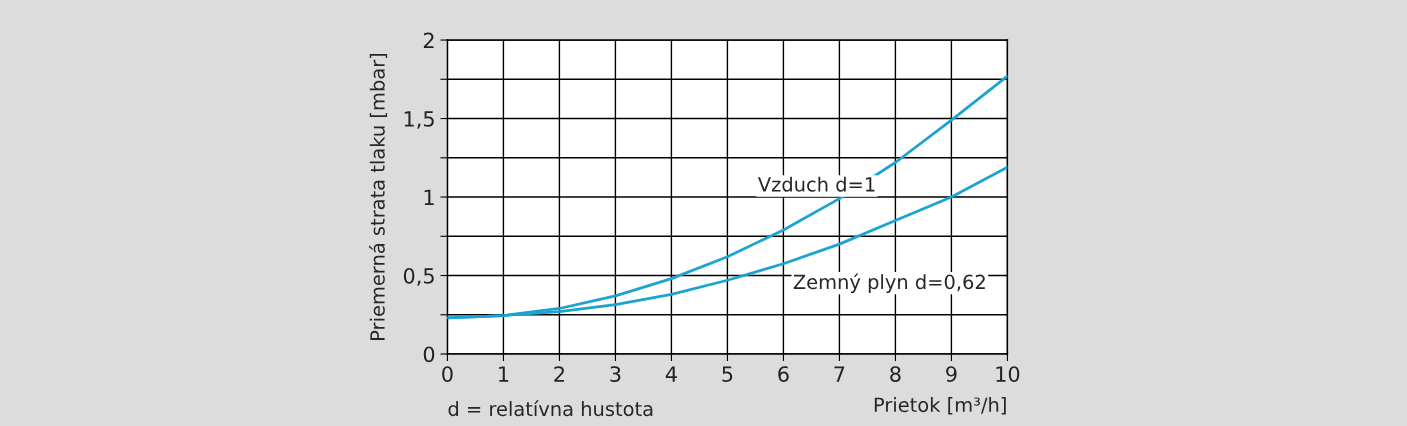 This screenshot has height=426, width=1407. I want to click on y-tick-label: 0,5, so click(418, 276).